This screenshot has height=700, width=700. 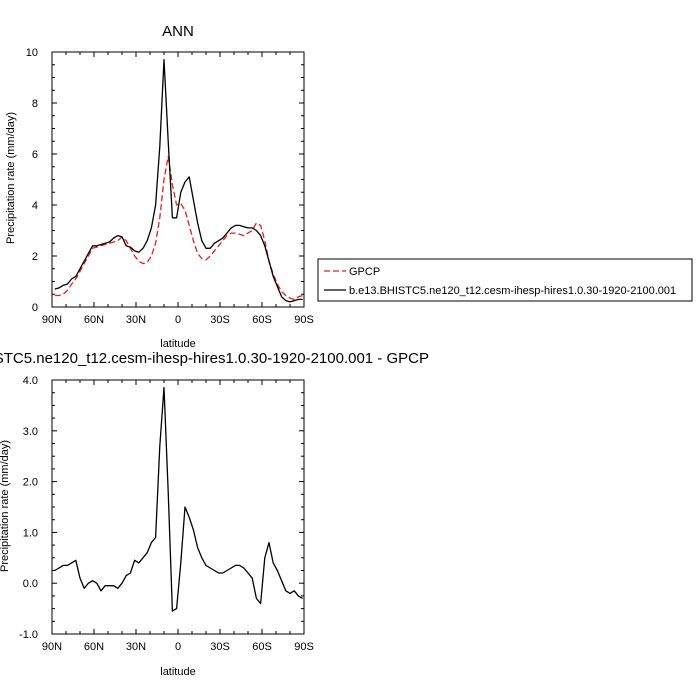 I want to click on y-tick-label: 4.0, so click(x=30, y=381).